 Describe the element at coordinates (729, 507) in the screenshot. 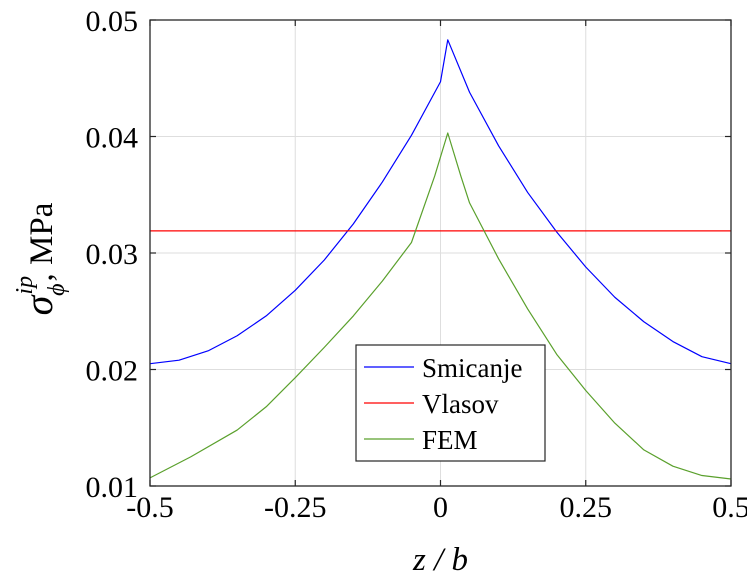

I see `x-tick-label: 0.5` at that location.